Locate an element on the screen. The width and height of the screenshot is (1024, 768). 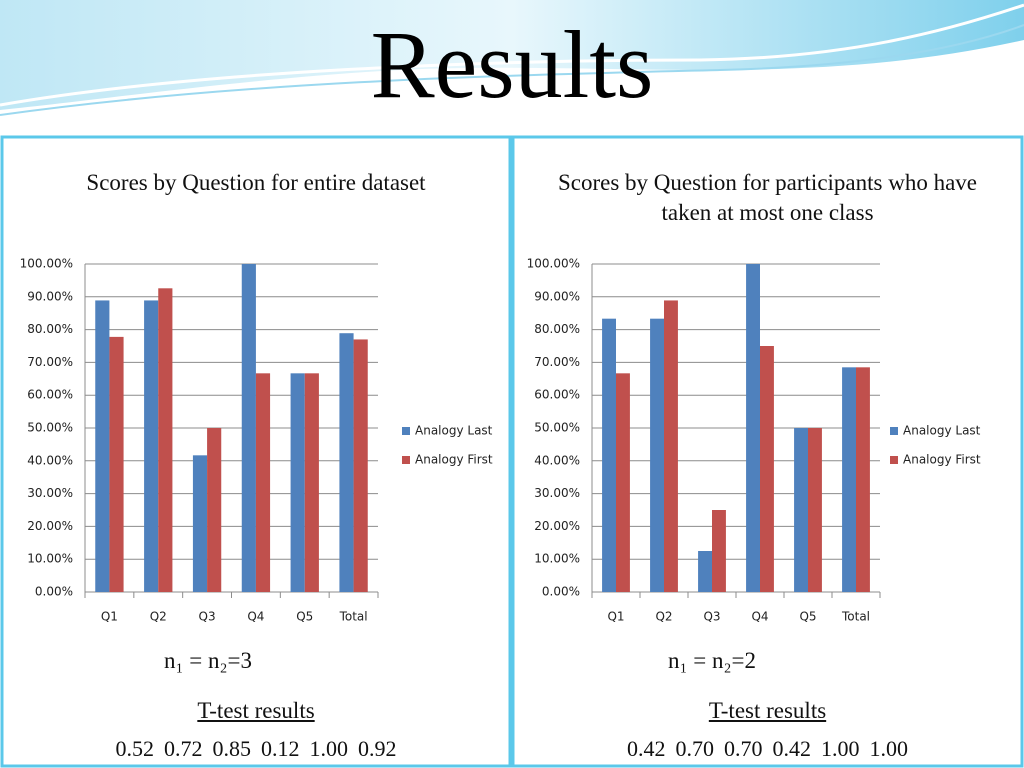
ttest-value: 0.12 is located at coordinates (280, 748).